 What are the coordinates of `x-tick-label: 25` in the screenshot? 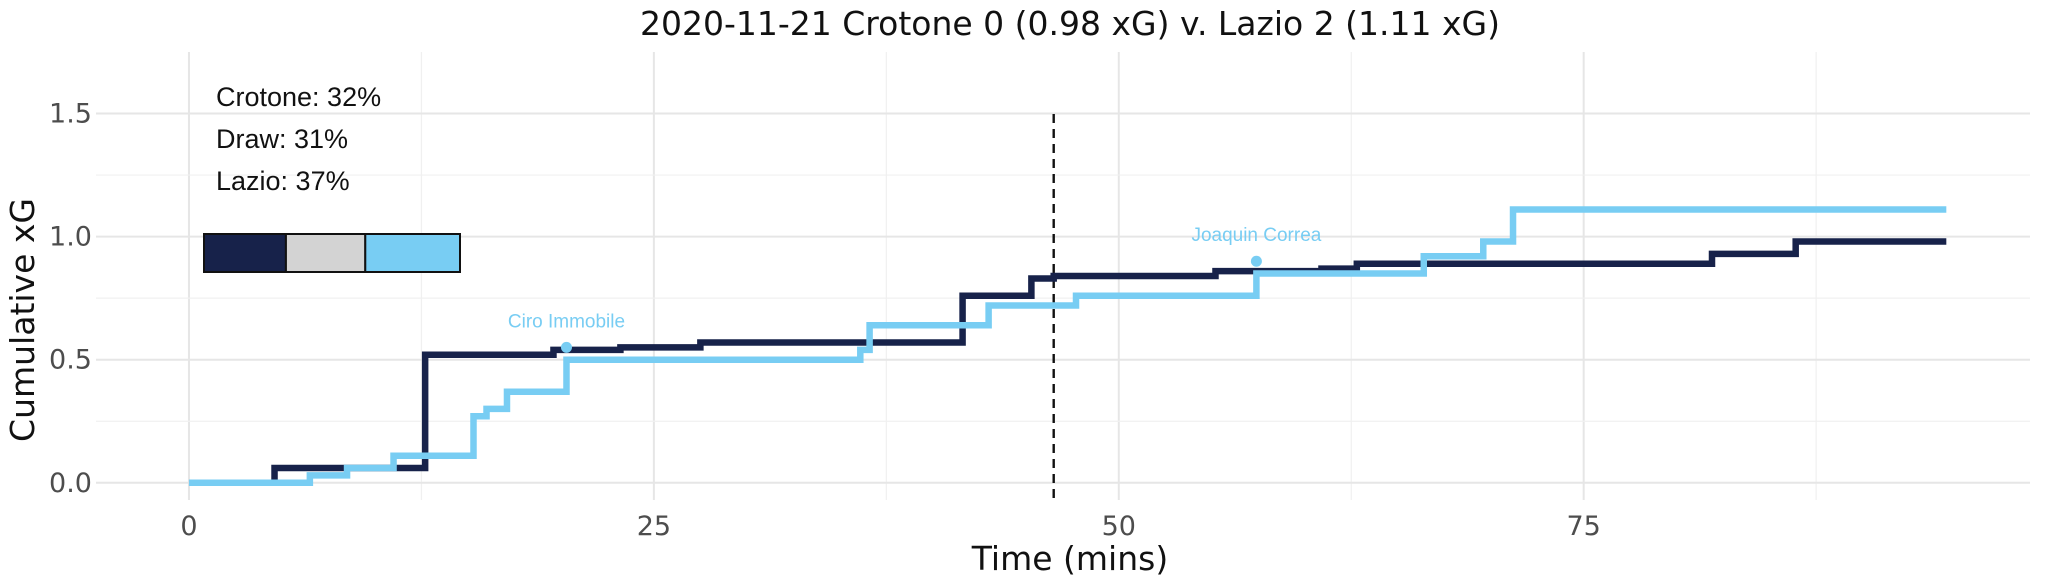 It's located at (654, 526).